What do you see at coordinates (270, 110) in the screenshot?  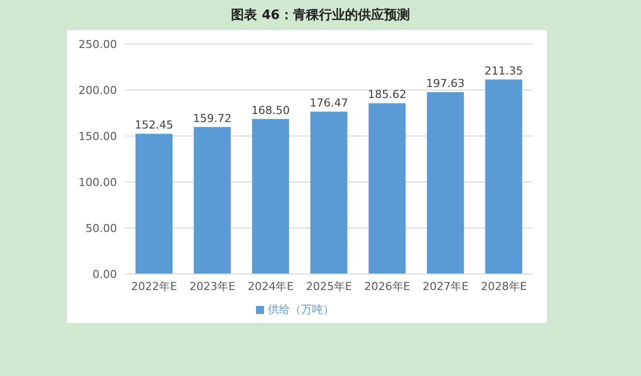 I see `data-label: 168.50` at bounding box center [270, 110].